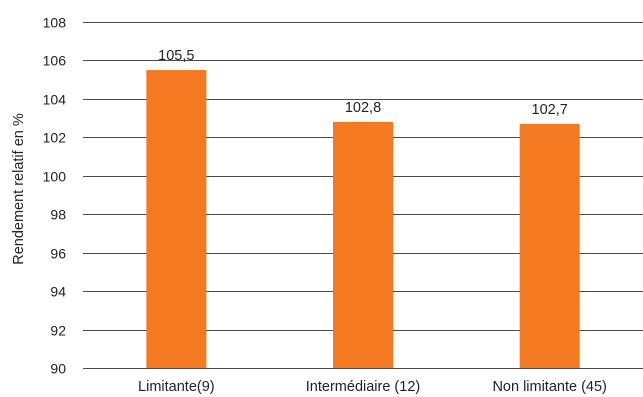  I want to click on y-tick-label: 100, so click(55, 177).